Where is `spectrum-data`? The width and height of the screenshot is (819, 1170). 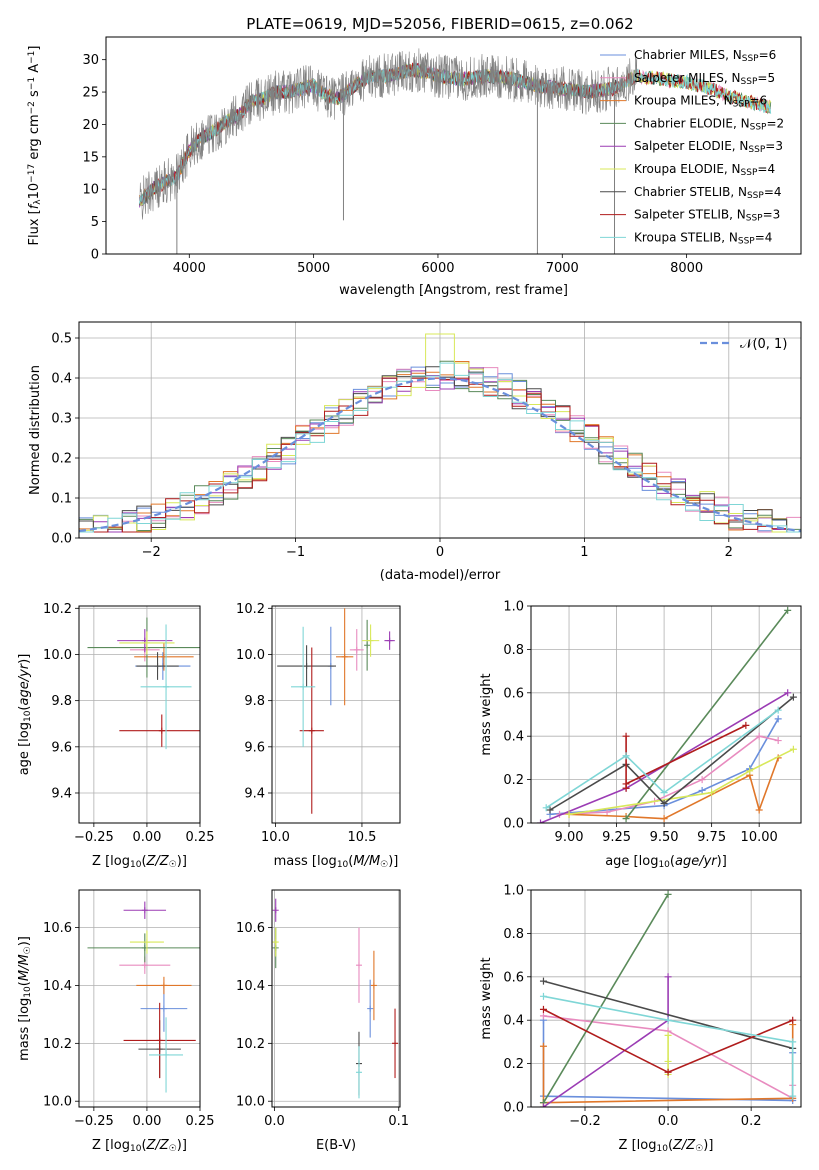
spectrum-data is located at coordinates (455, 151).